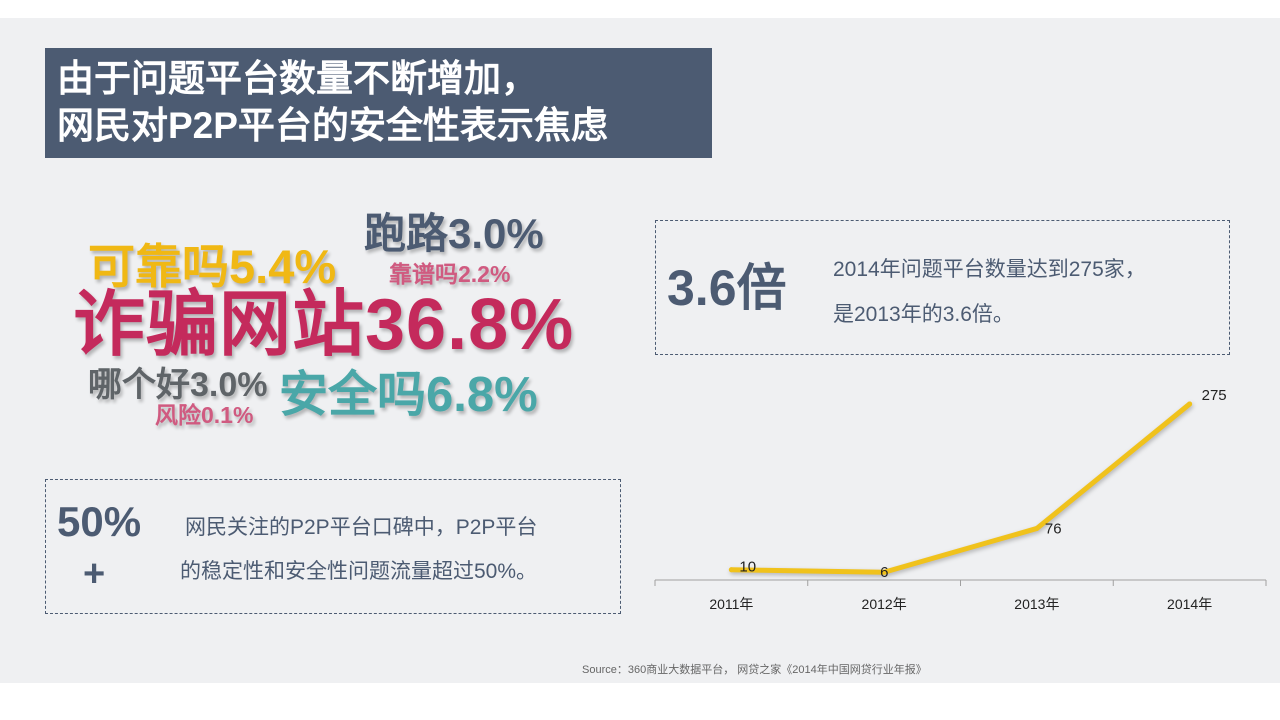 This screenshot has height=720, width=1280. What do you see at coordinates (359, 571) in the screenshot?
I see `reputation-desc-line-2: 的稳定性和安全性问题流量超过50%。` at bounding box center [359, 571].